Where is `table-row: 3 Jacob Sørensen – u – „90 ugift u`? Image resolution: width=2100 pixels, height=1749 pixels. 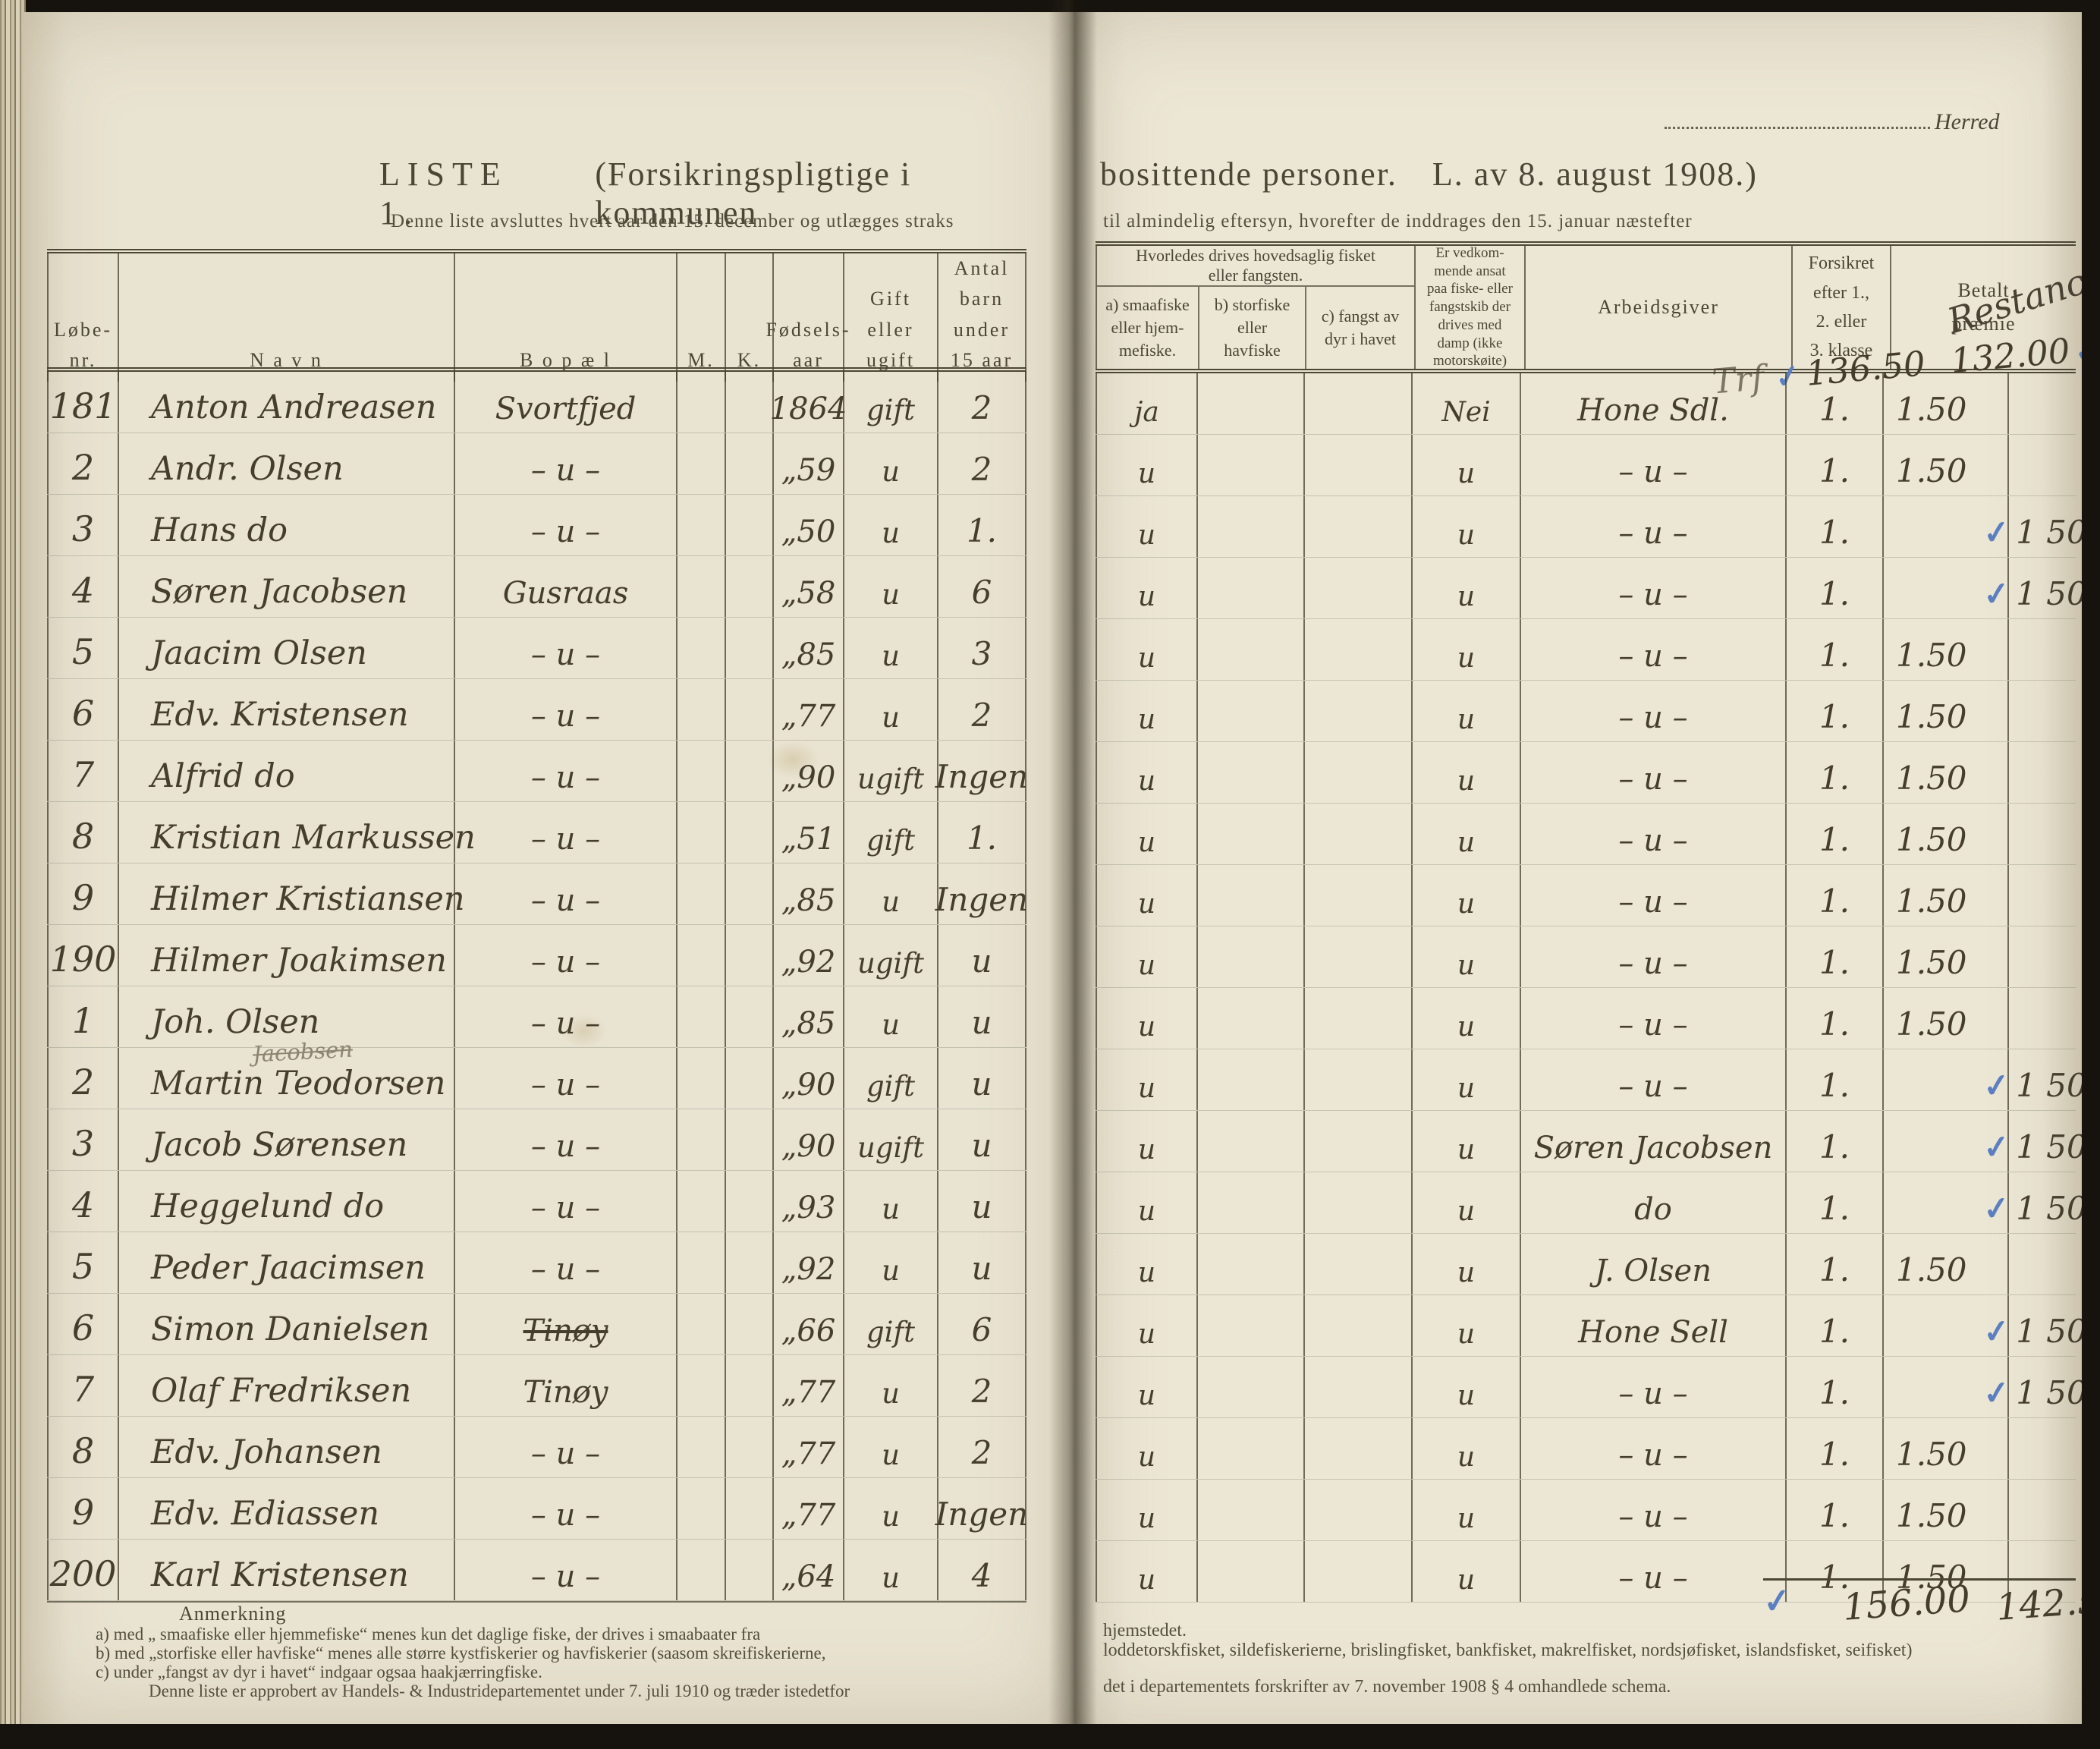
table-row: 3 Jacob Sørensen – u – „90 ugift u is located at coordinates (536, 1140).